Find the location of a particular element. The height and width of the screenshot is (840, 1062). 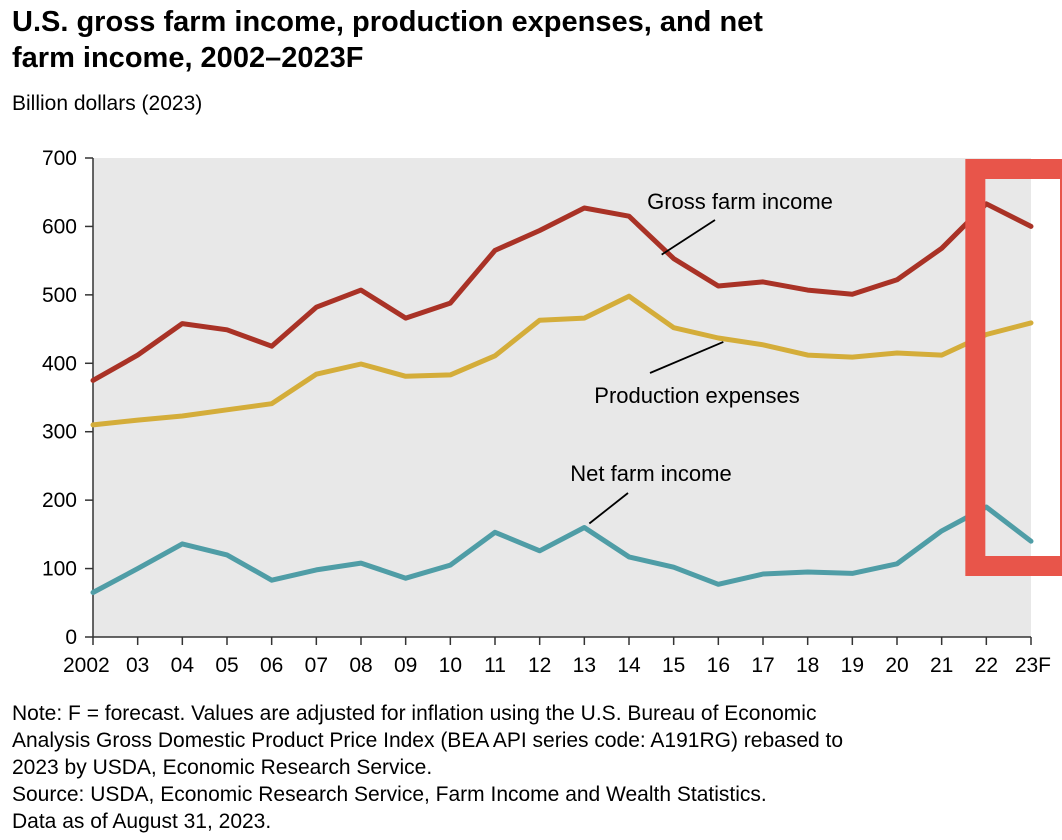

highlight-layer is located at coordinates (1013, 367).